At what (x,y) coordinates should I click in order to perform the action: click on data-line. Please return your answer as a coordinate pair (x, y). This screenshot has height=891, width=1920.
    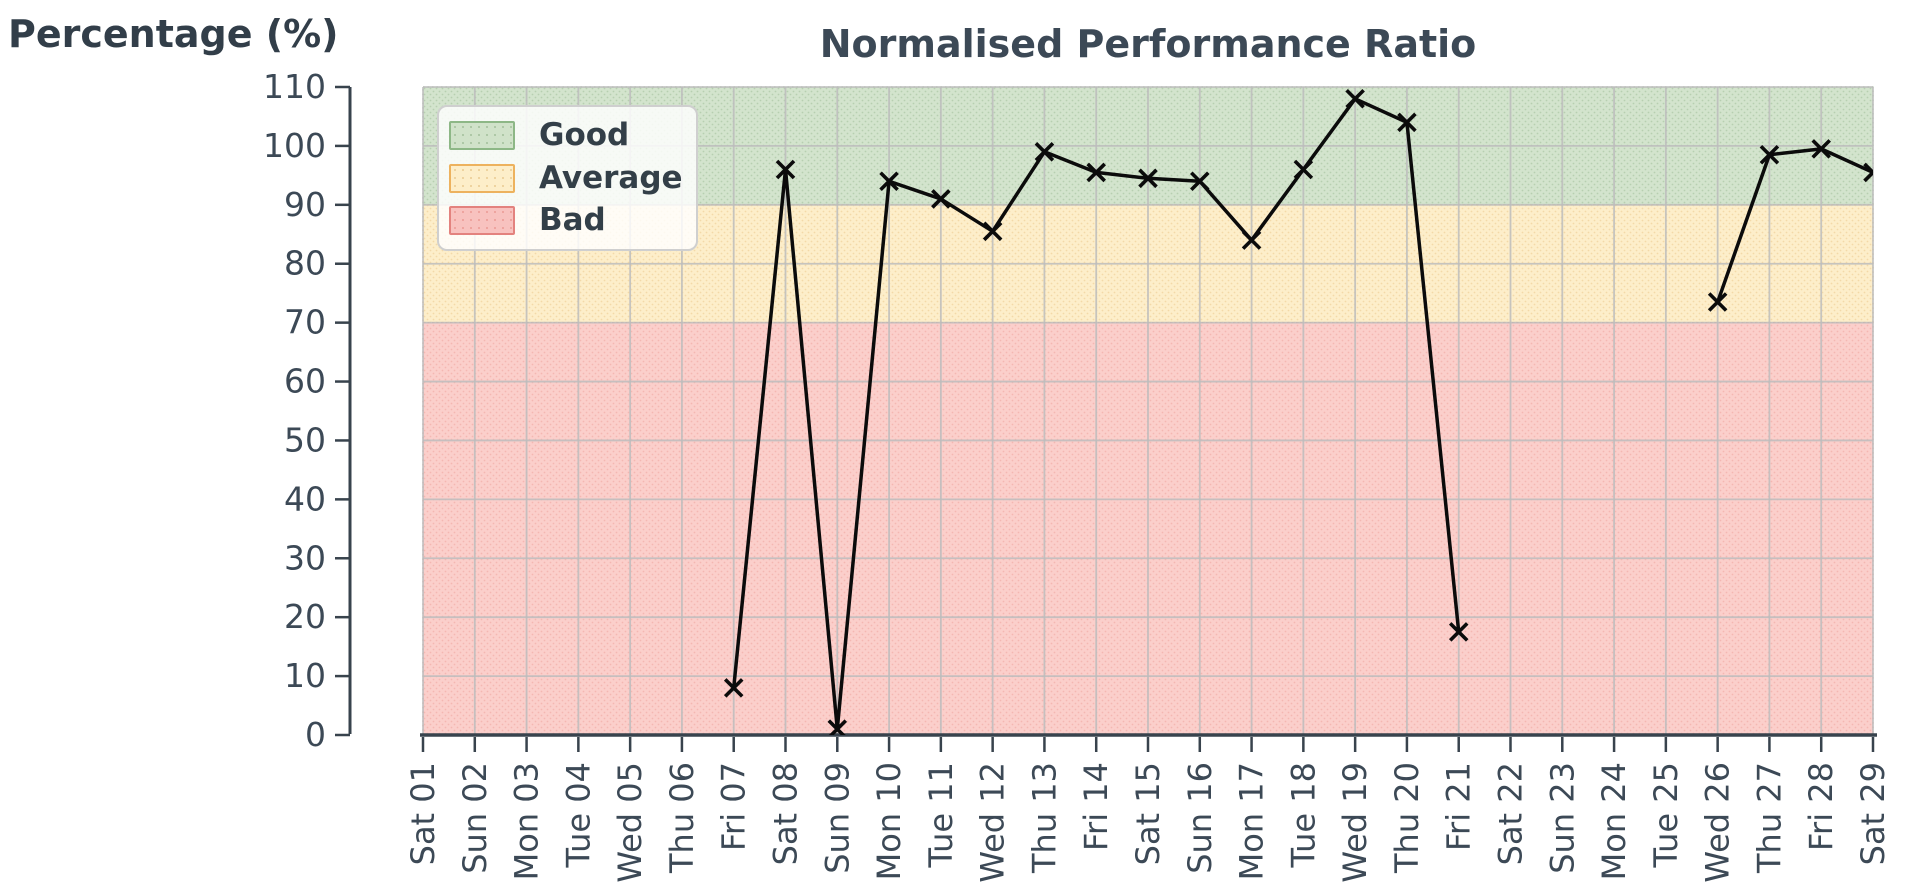
    Looking at the image, I should click on (1794, 225).